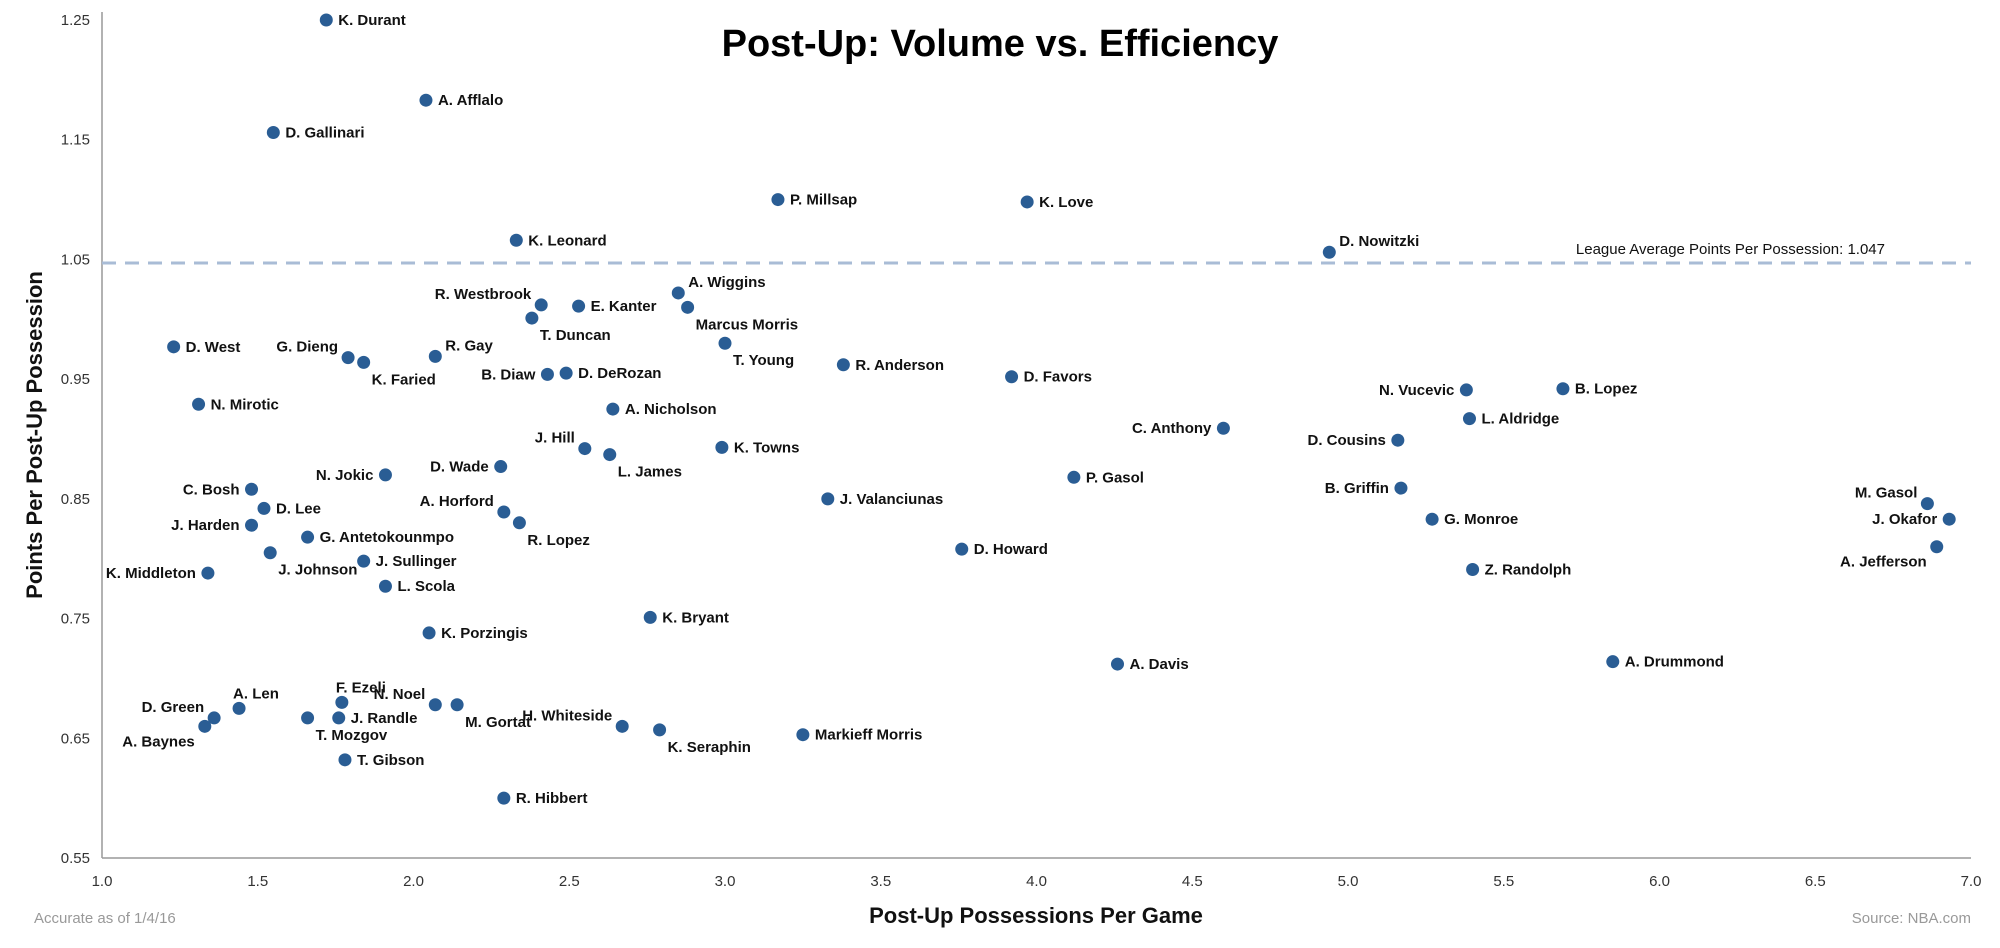 This screenshot has width=2000, height=948. Describe the element at coordinates (1036, 915) in the screenshot. I see `x-axis-title: Post-Up Possessions Per Game` at that location.